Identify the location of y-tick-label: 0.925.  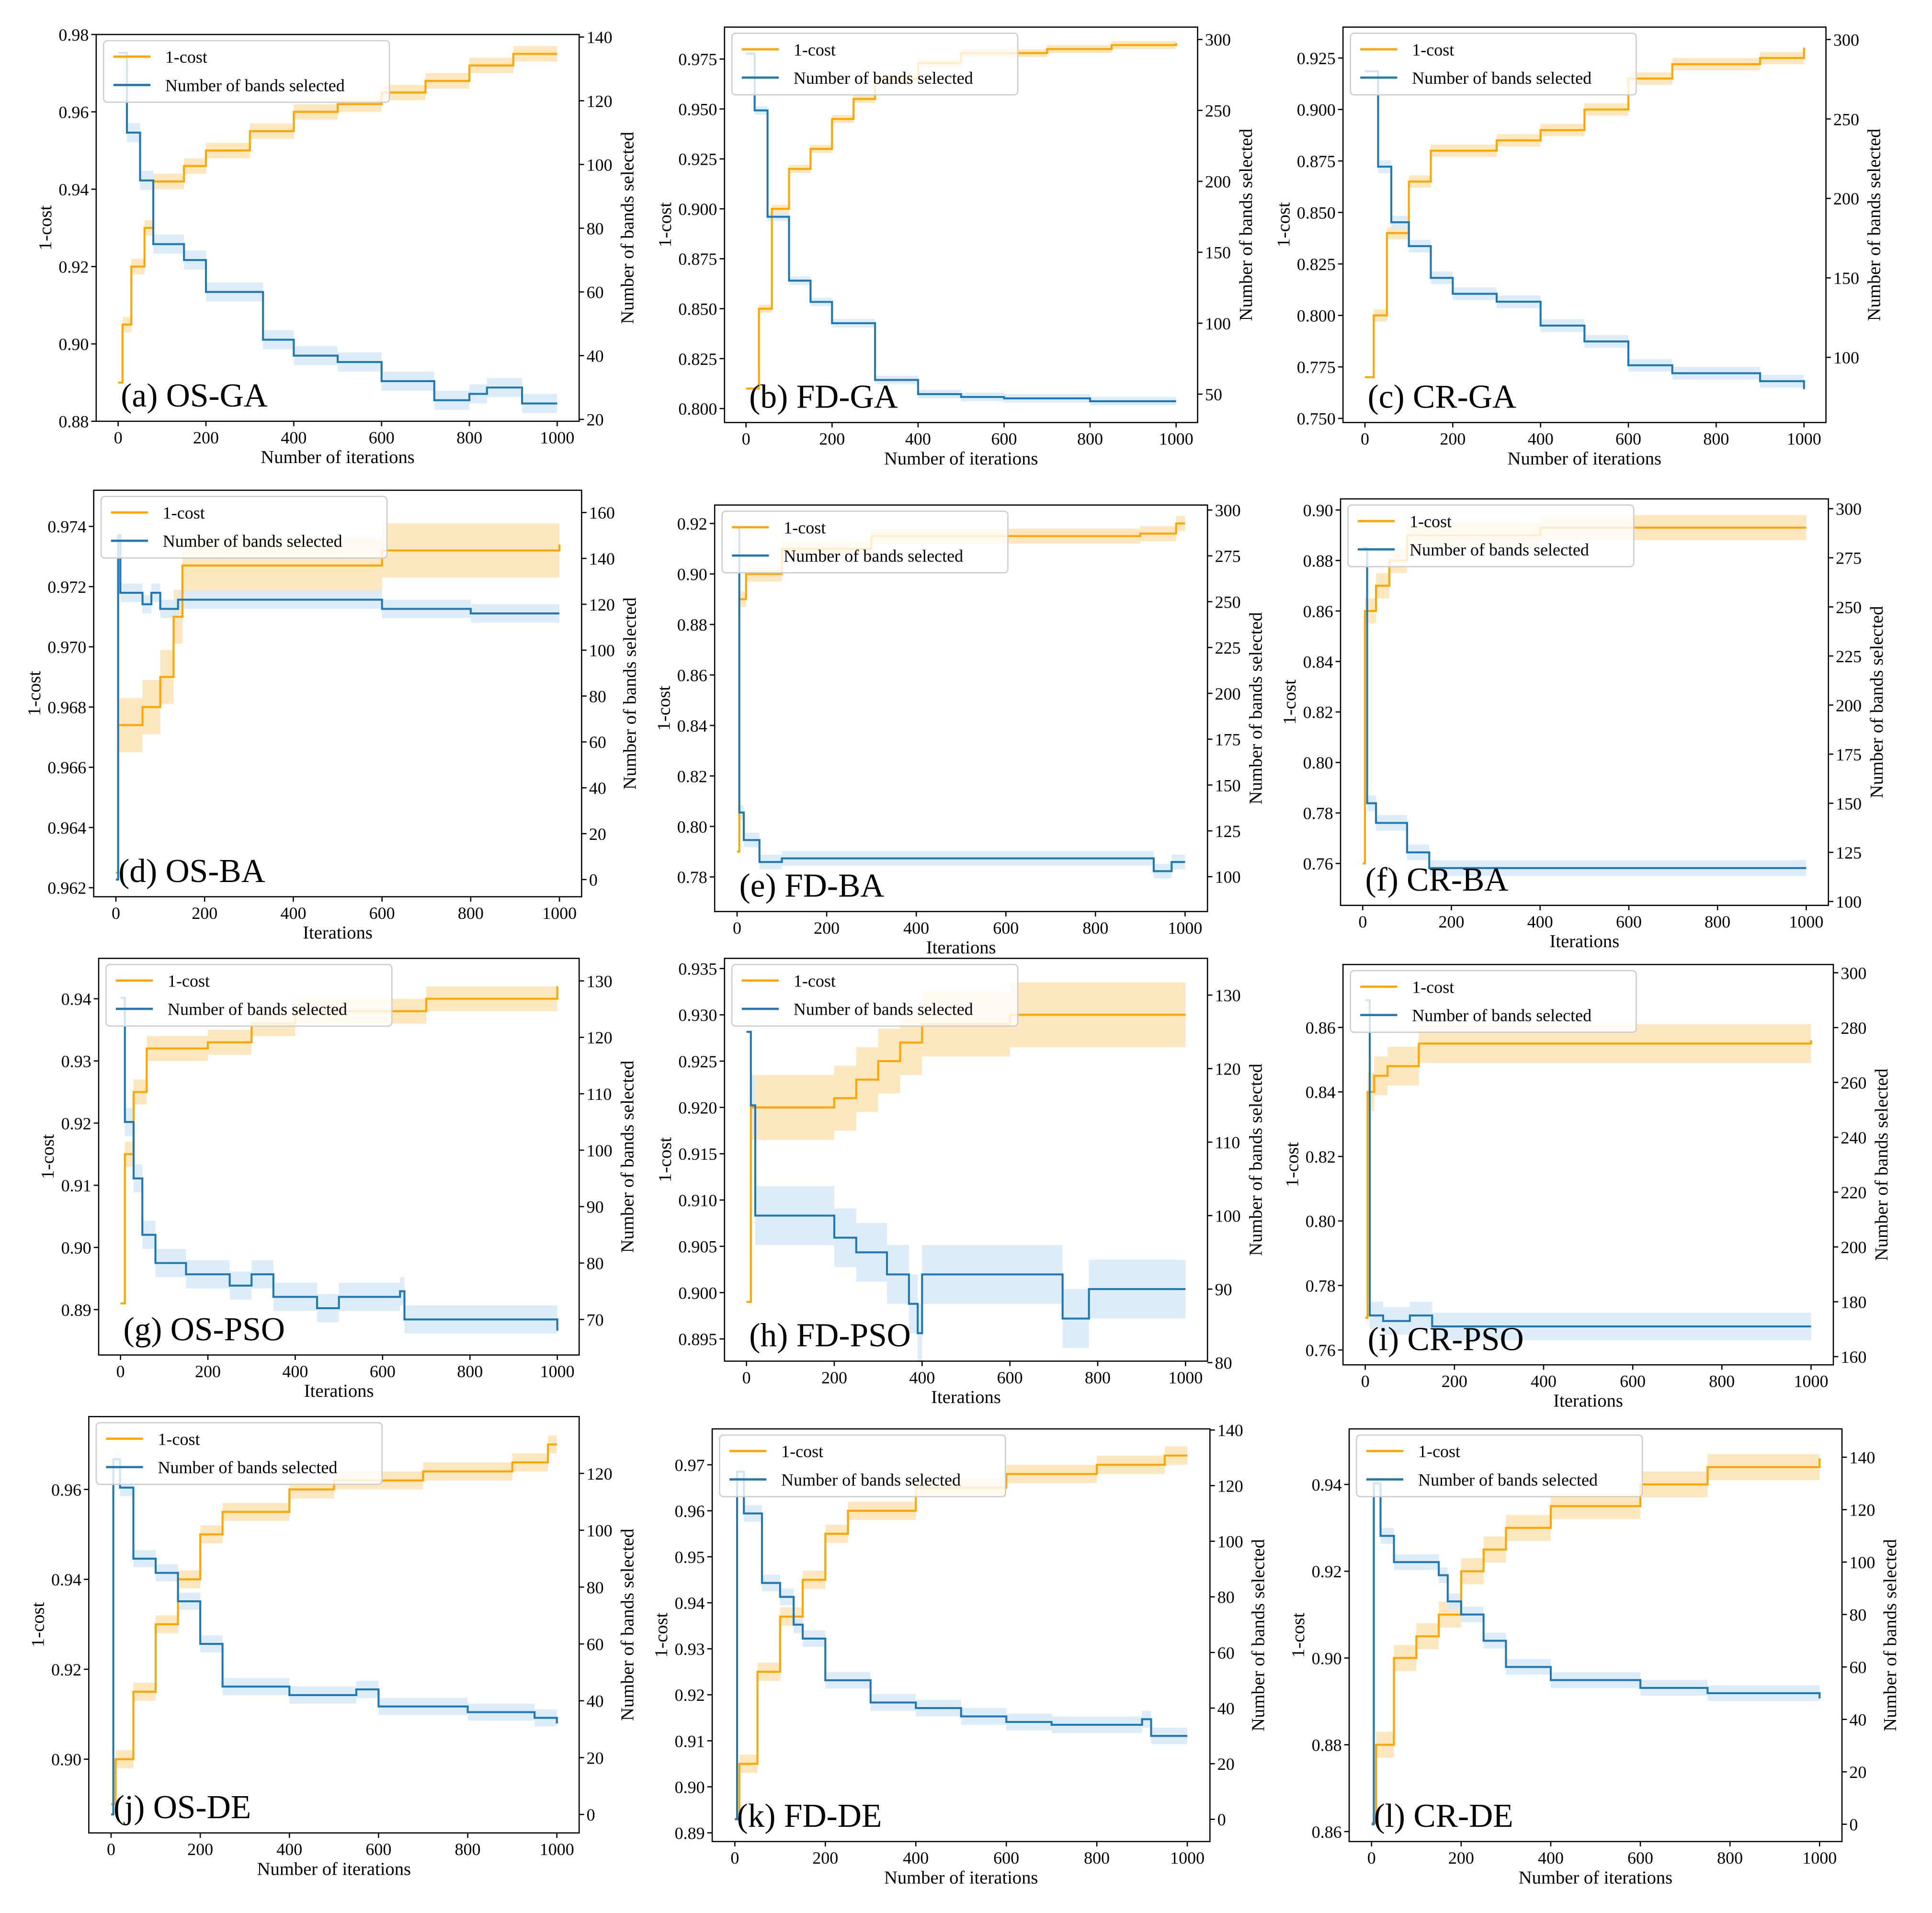
(1316, 58).